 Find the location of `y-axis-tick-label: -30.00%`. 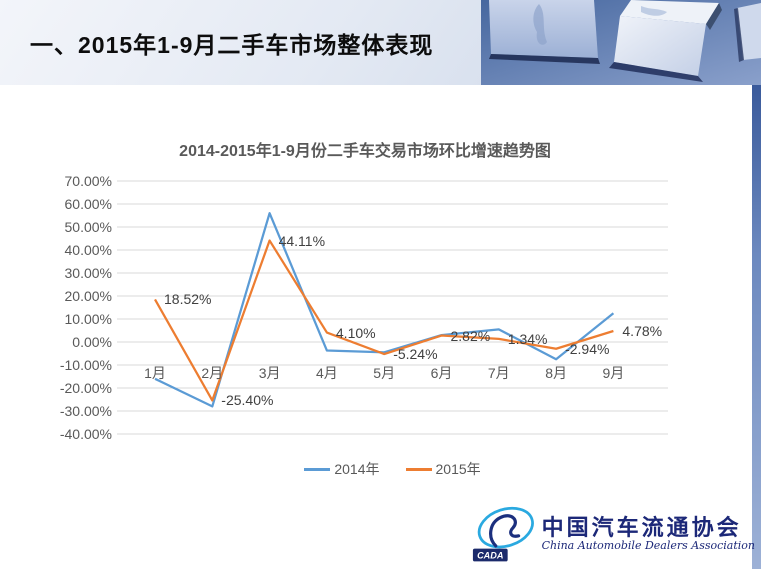

y-axis-tick-label: -30.00% is located at coordinates (85, 411).